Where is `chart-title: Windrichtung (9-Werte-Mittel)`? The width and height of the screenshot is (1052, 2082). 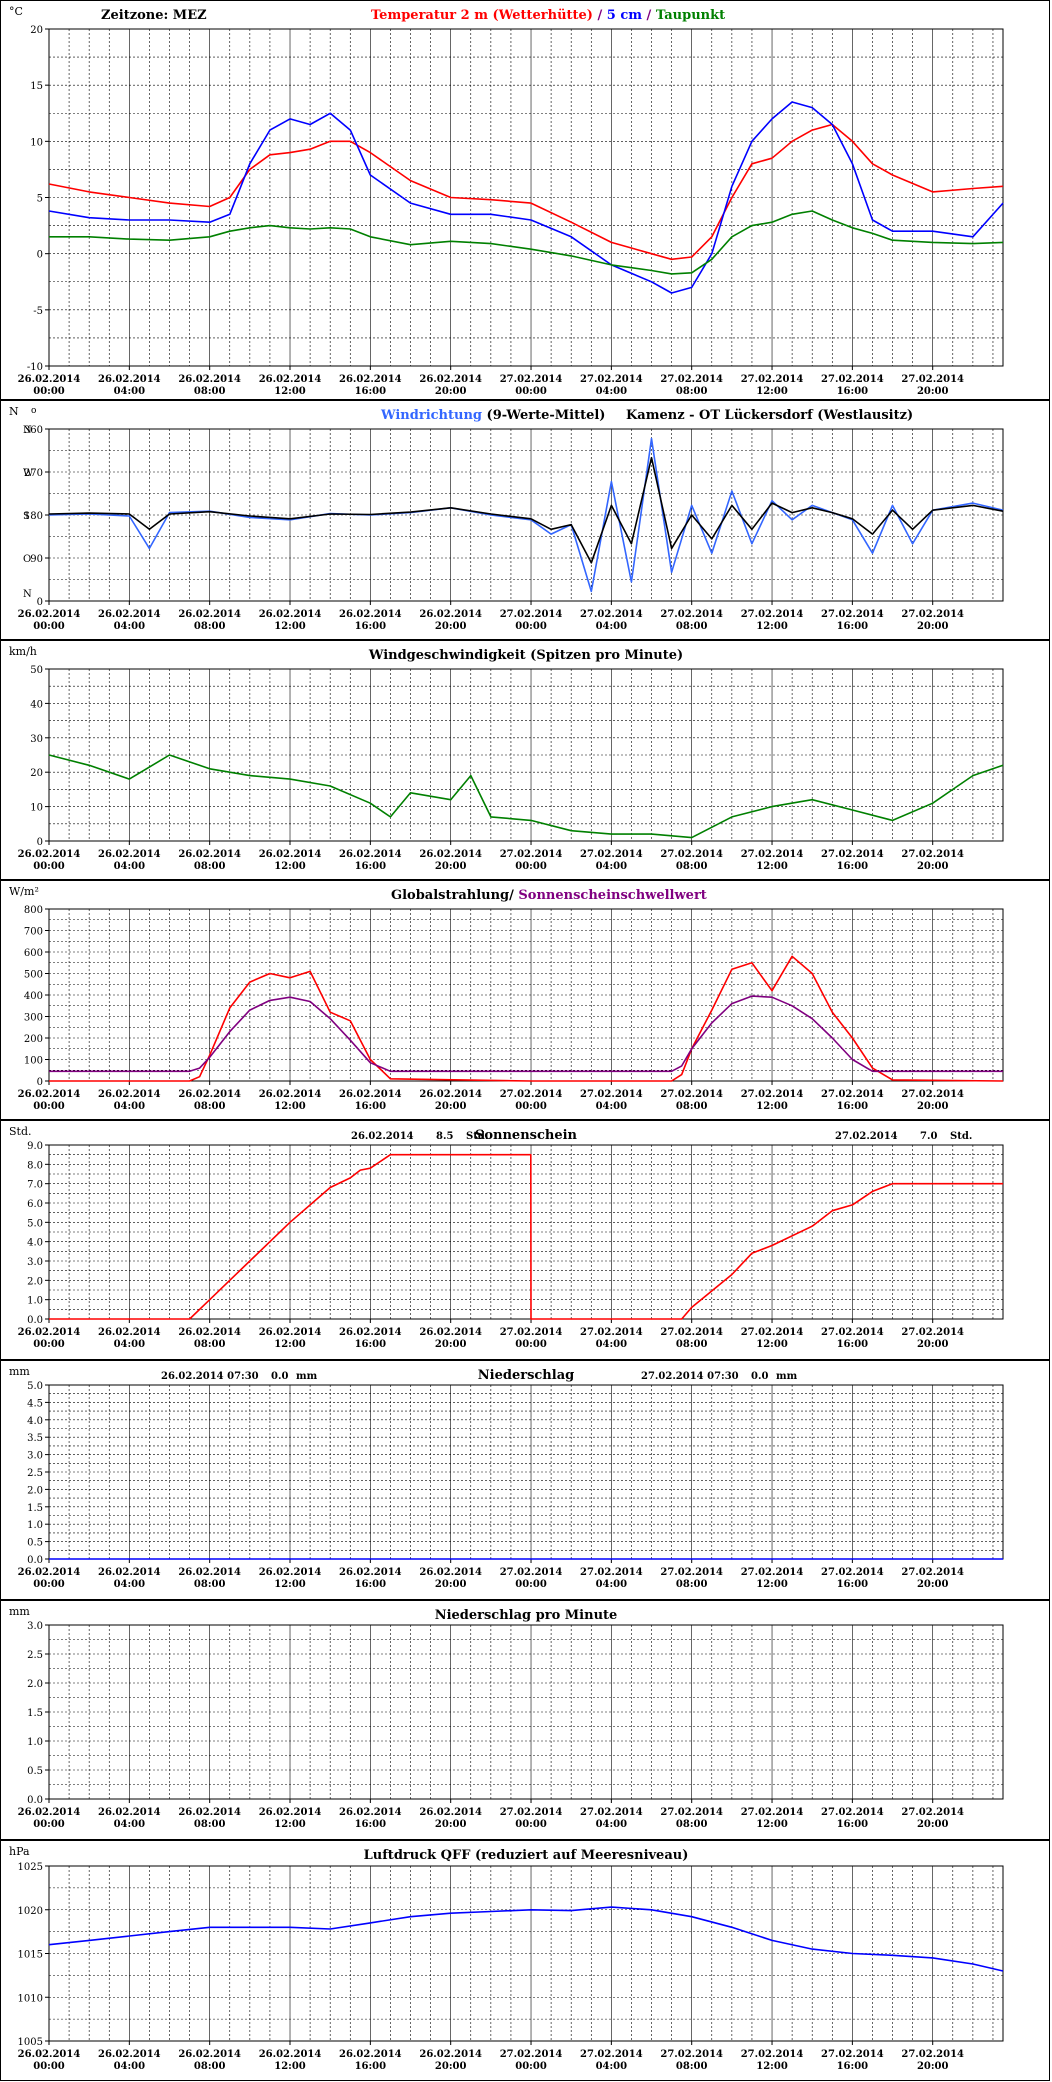
chart-title: Windrichtung (9-Werte-Mittel) is located at coordinates (492, 415).